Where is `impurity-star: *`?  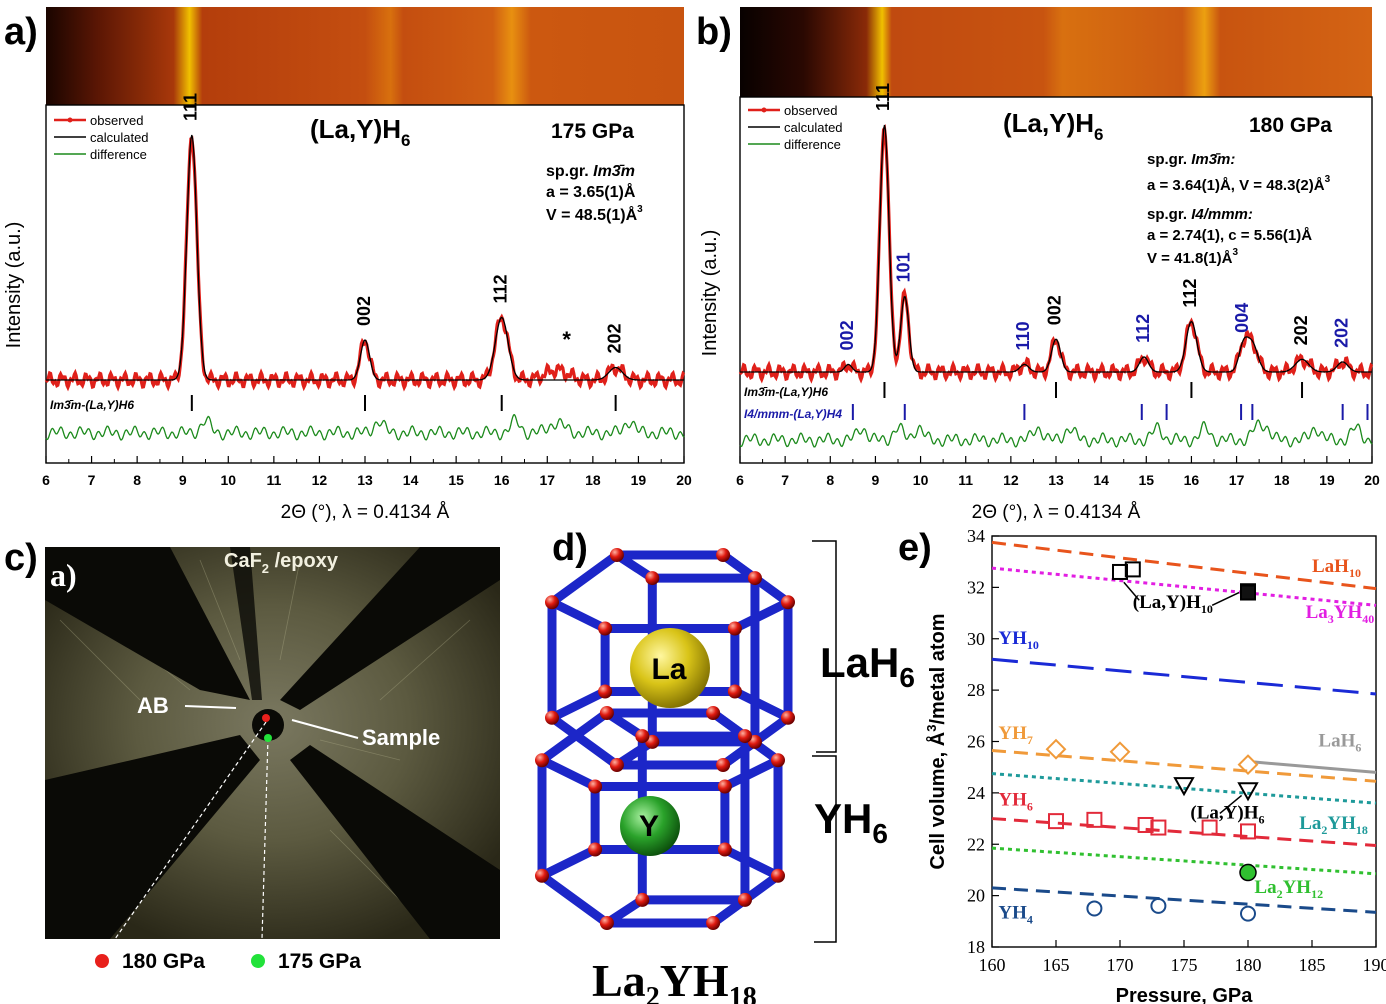 impurity-star: * is located at coordinates (566, 339).